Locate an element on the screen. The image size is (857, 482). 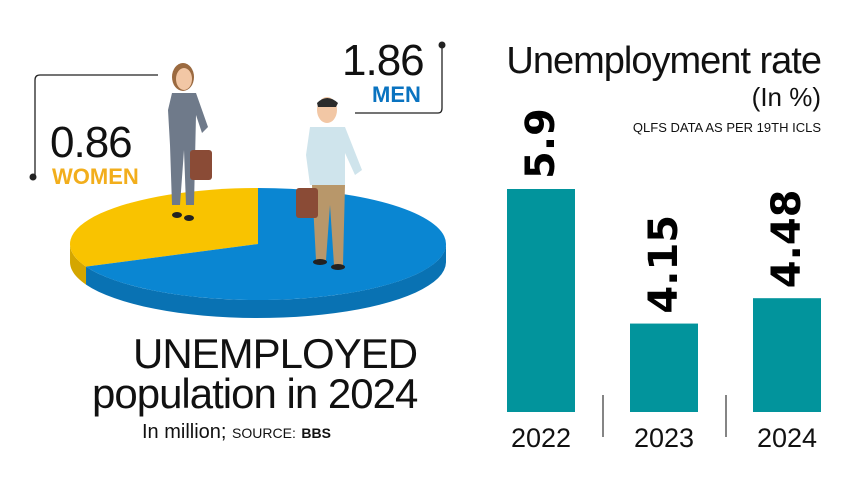
bar-2022 is located at coordinates (541, 300).